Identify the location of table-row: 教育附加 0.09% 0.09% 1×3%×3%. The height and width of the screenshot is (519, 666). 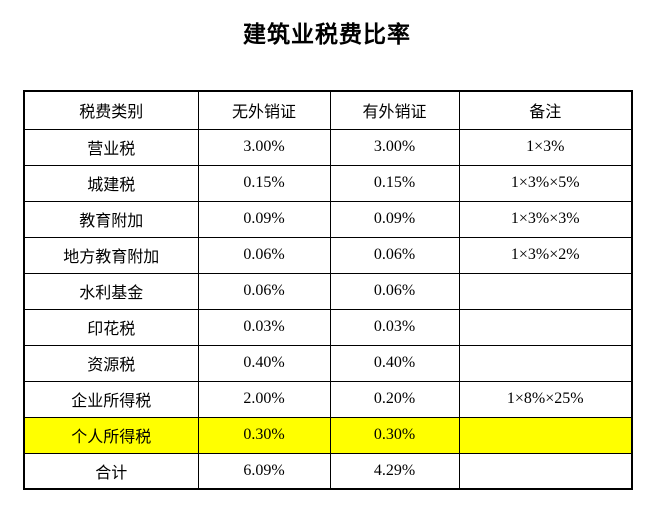
(328, 219).